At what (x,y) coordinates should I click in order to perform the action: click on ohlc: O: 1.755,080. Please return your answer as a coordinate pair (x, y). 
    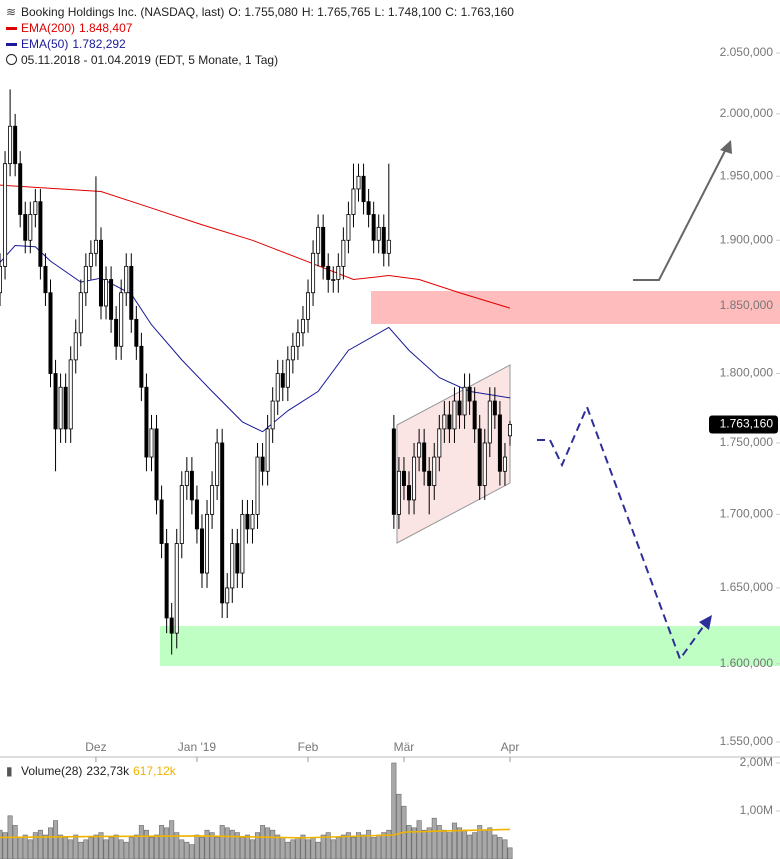
    Looking at the image, I should click on (263, 12).